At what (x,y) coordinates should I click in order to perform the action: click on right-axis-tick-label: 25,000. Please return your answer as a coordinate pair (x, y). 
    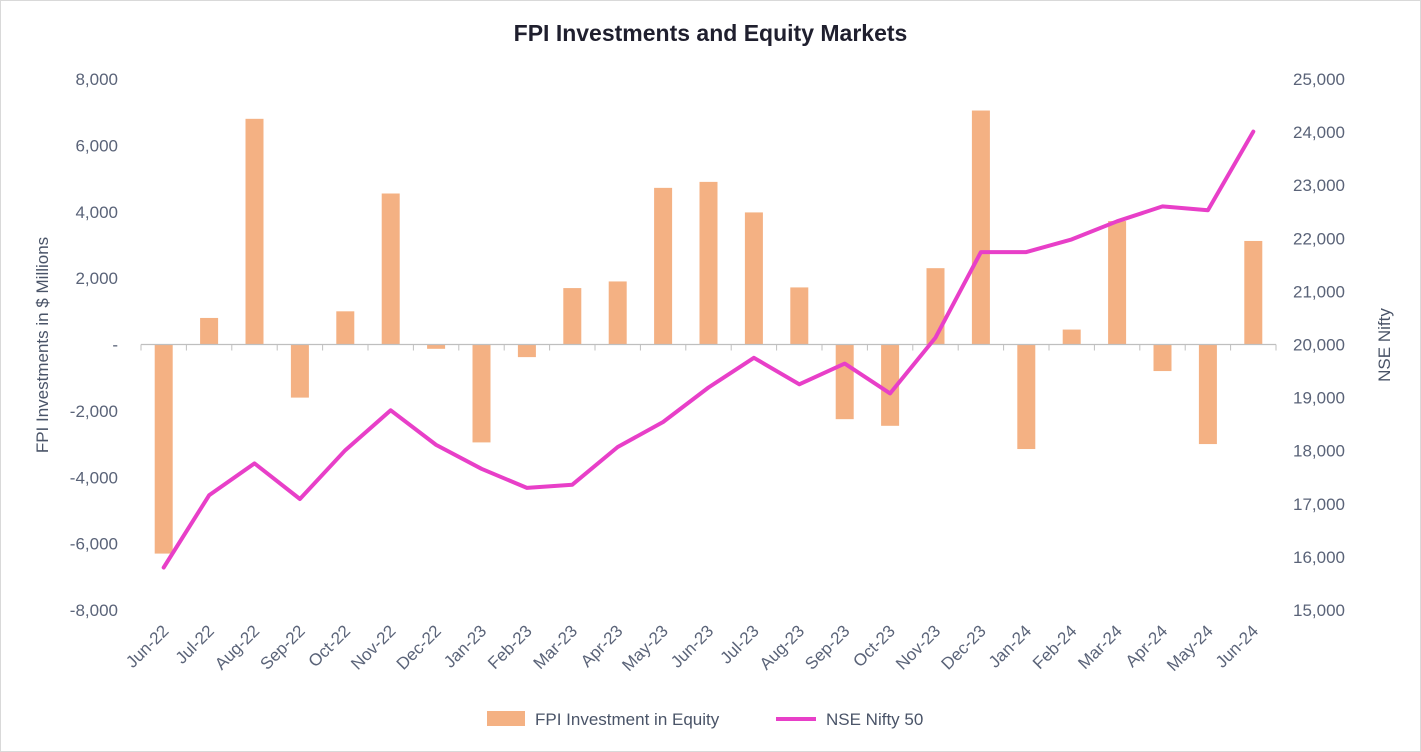
    Looking at the image, I should click on (1319, 79).